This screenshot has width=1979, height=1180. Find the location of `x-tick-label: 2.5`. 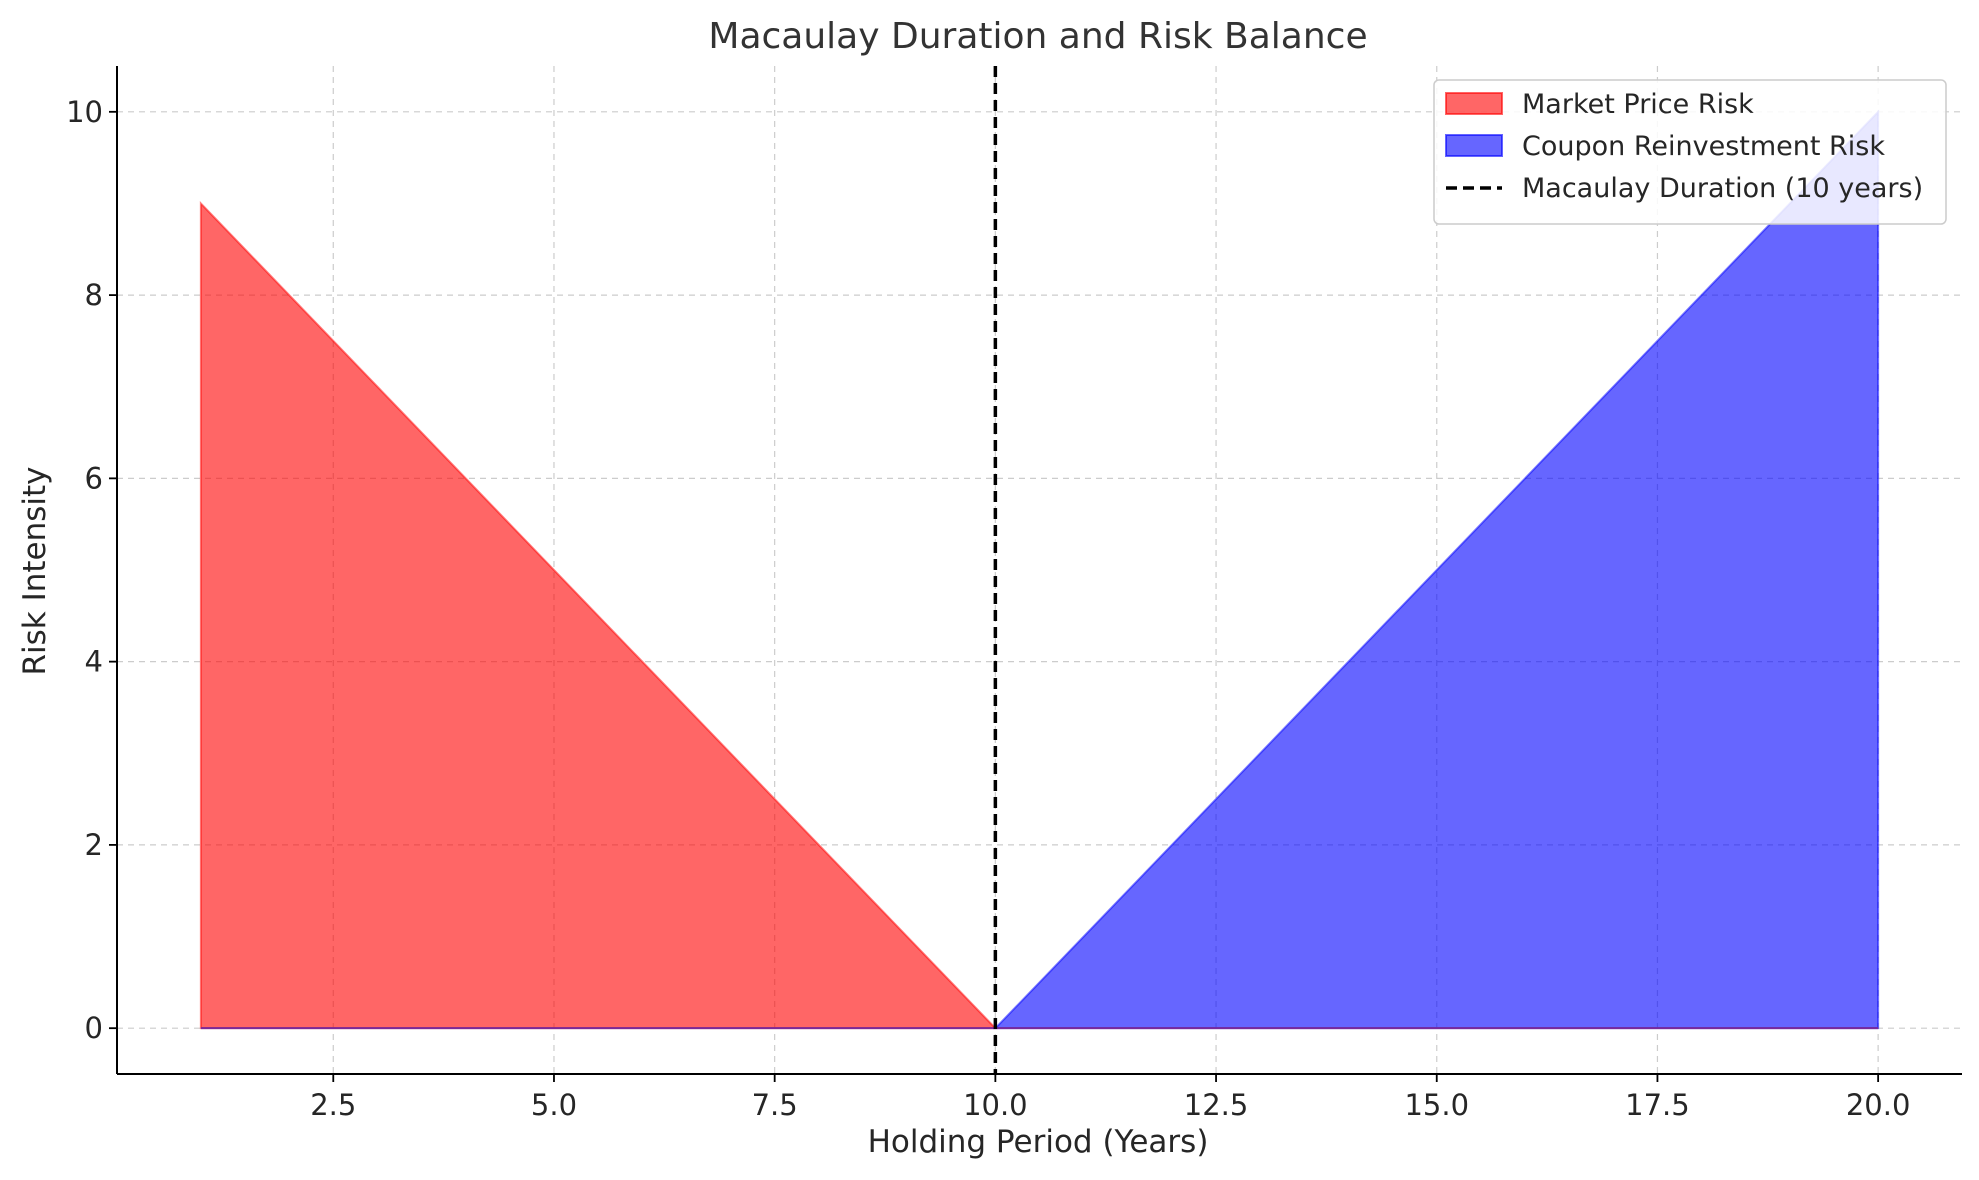

x-tick-label: 2.5 is located at coordinates (333, 1105).